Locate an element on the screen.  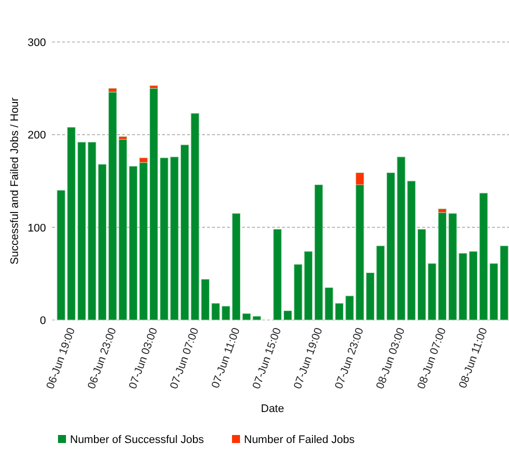
x-tick-label: 06-Jun 23:00 is located at coordinates (103, 358).